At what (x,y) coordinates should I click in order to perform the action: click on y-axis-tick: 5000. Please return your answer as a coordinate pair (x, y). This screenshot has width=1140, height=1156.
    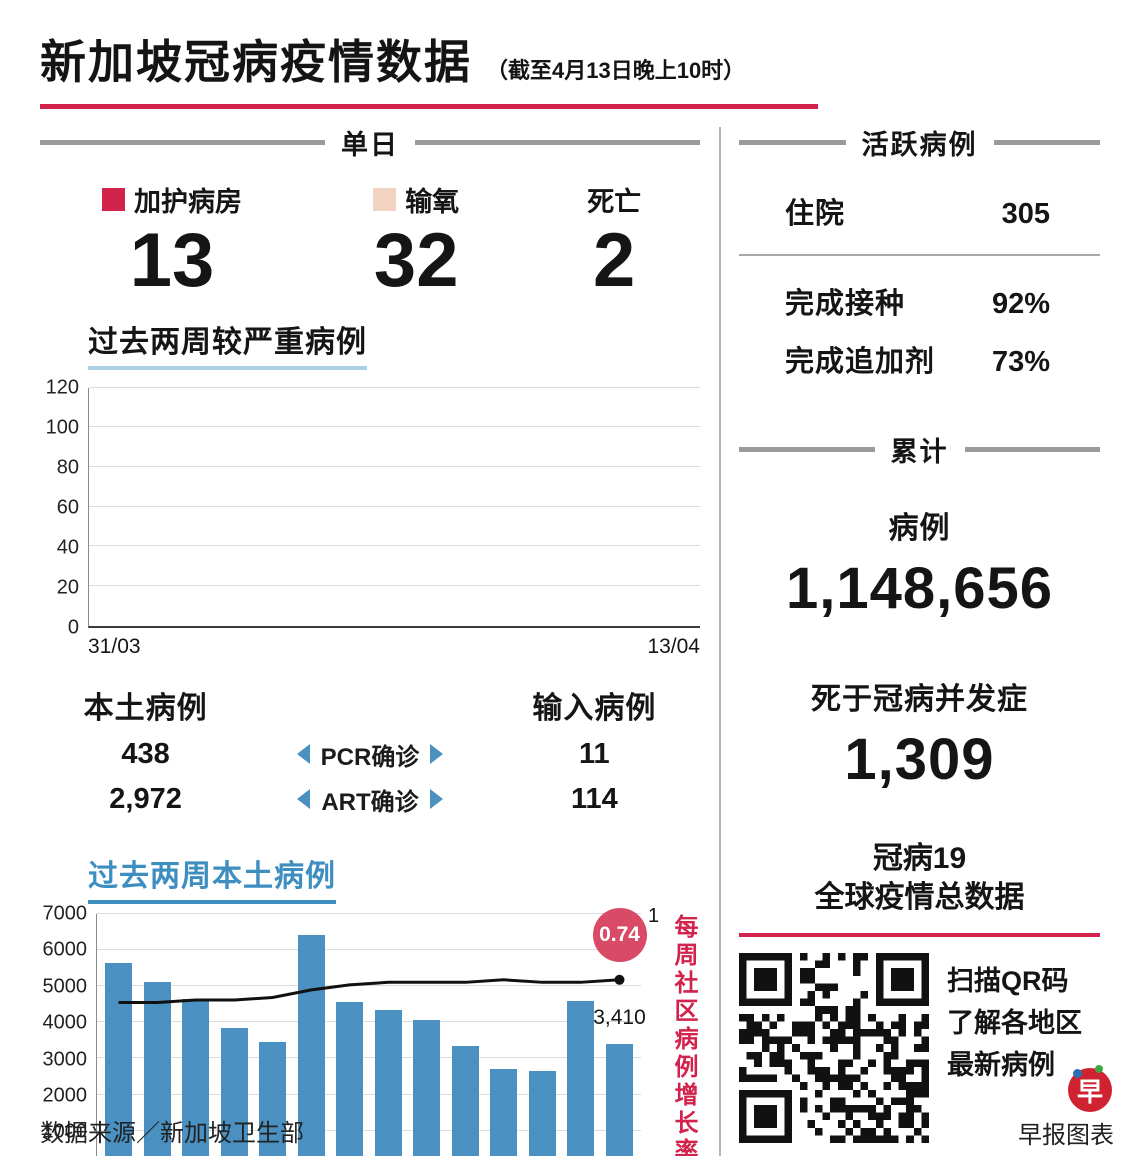
    Looking at the image, I should click on (65, 986).